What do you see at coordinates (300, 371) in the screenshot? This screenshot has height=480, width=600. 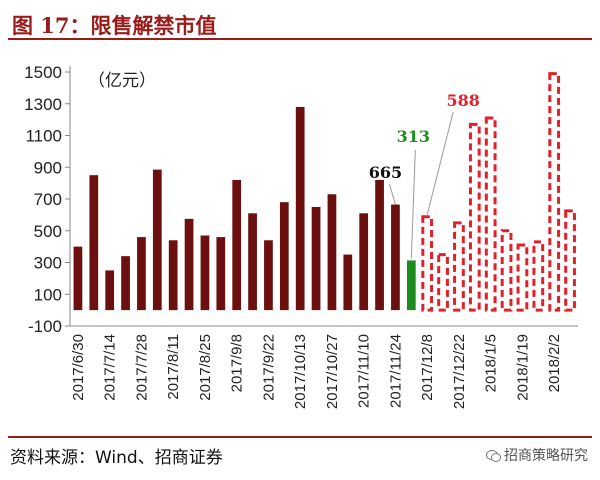 I see `x-tick-label: 2017/10/13` at bounding box center [300, 371].